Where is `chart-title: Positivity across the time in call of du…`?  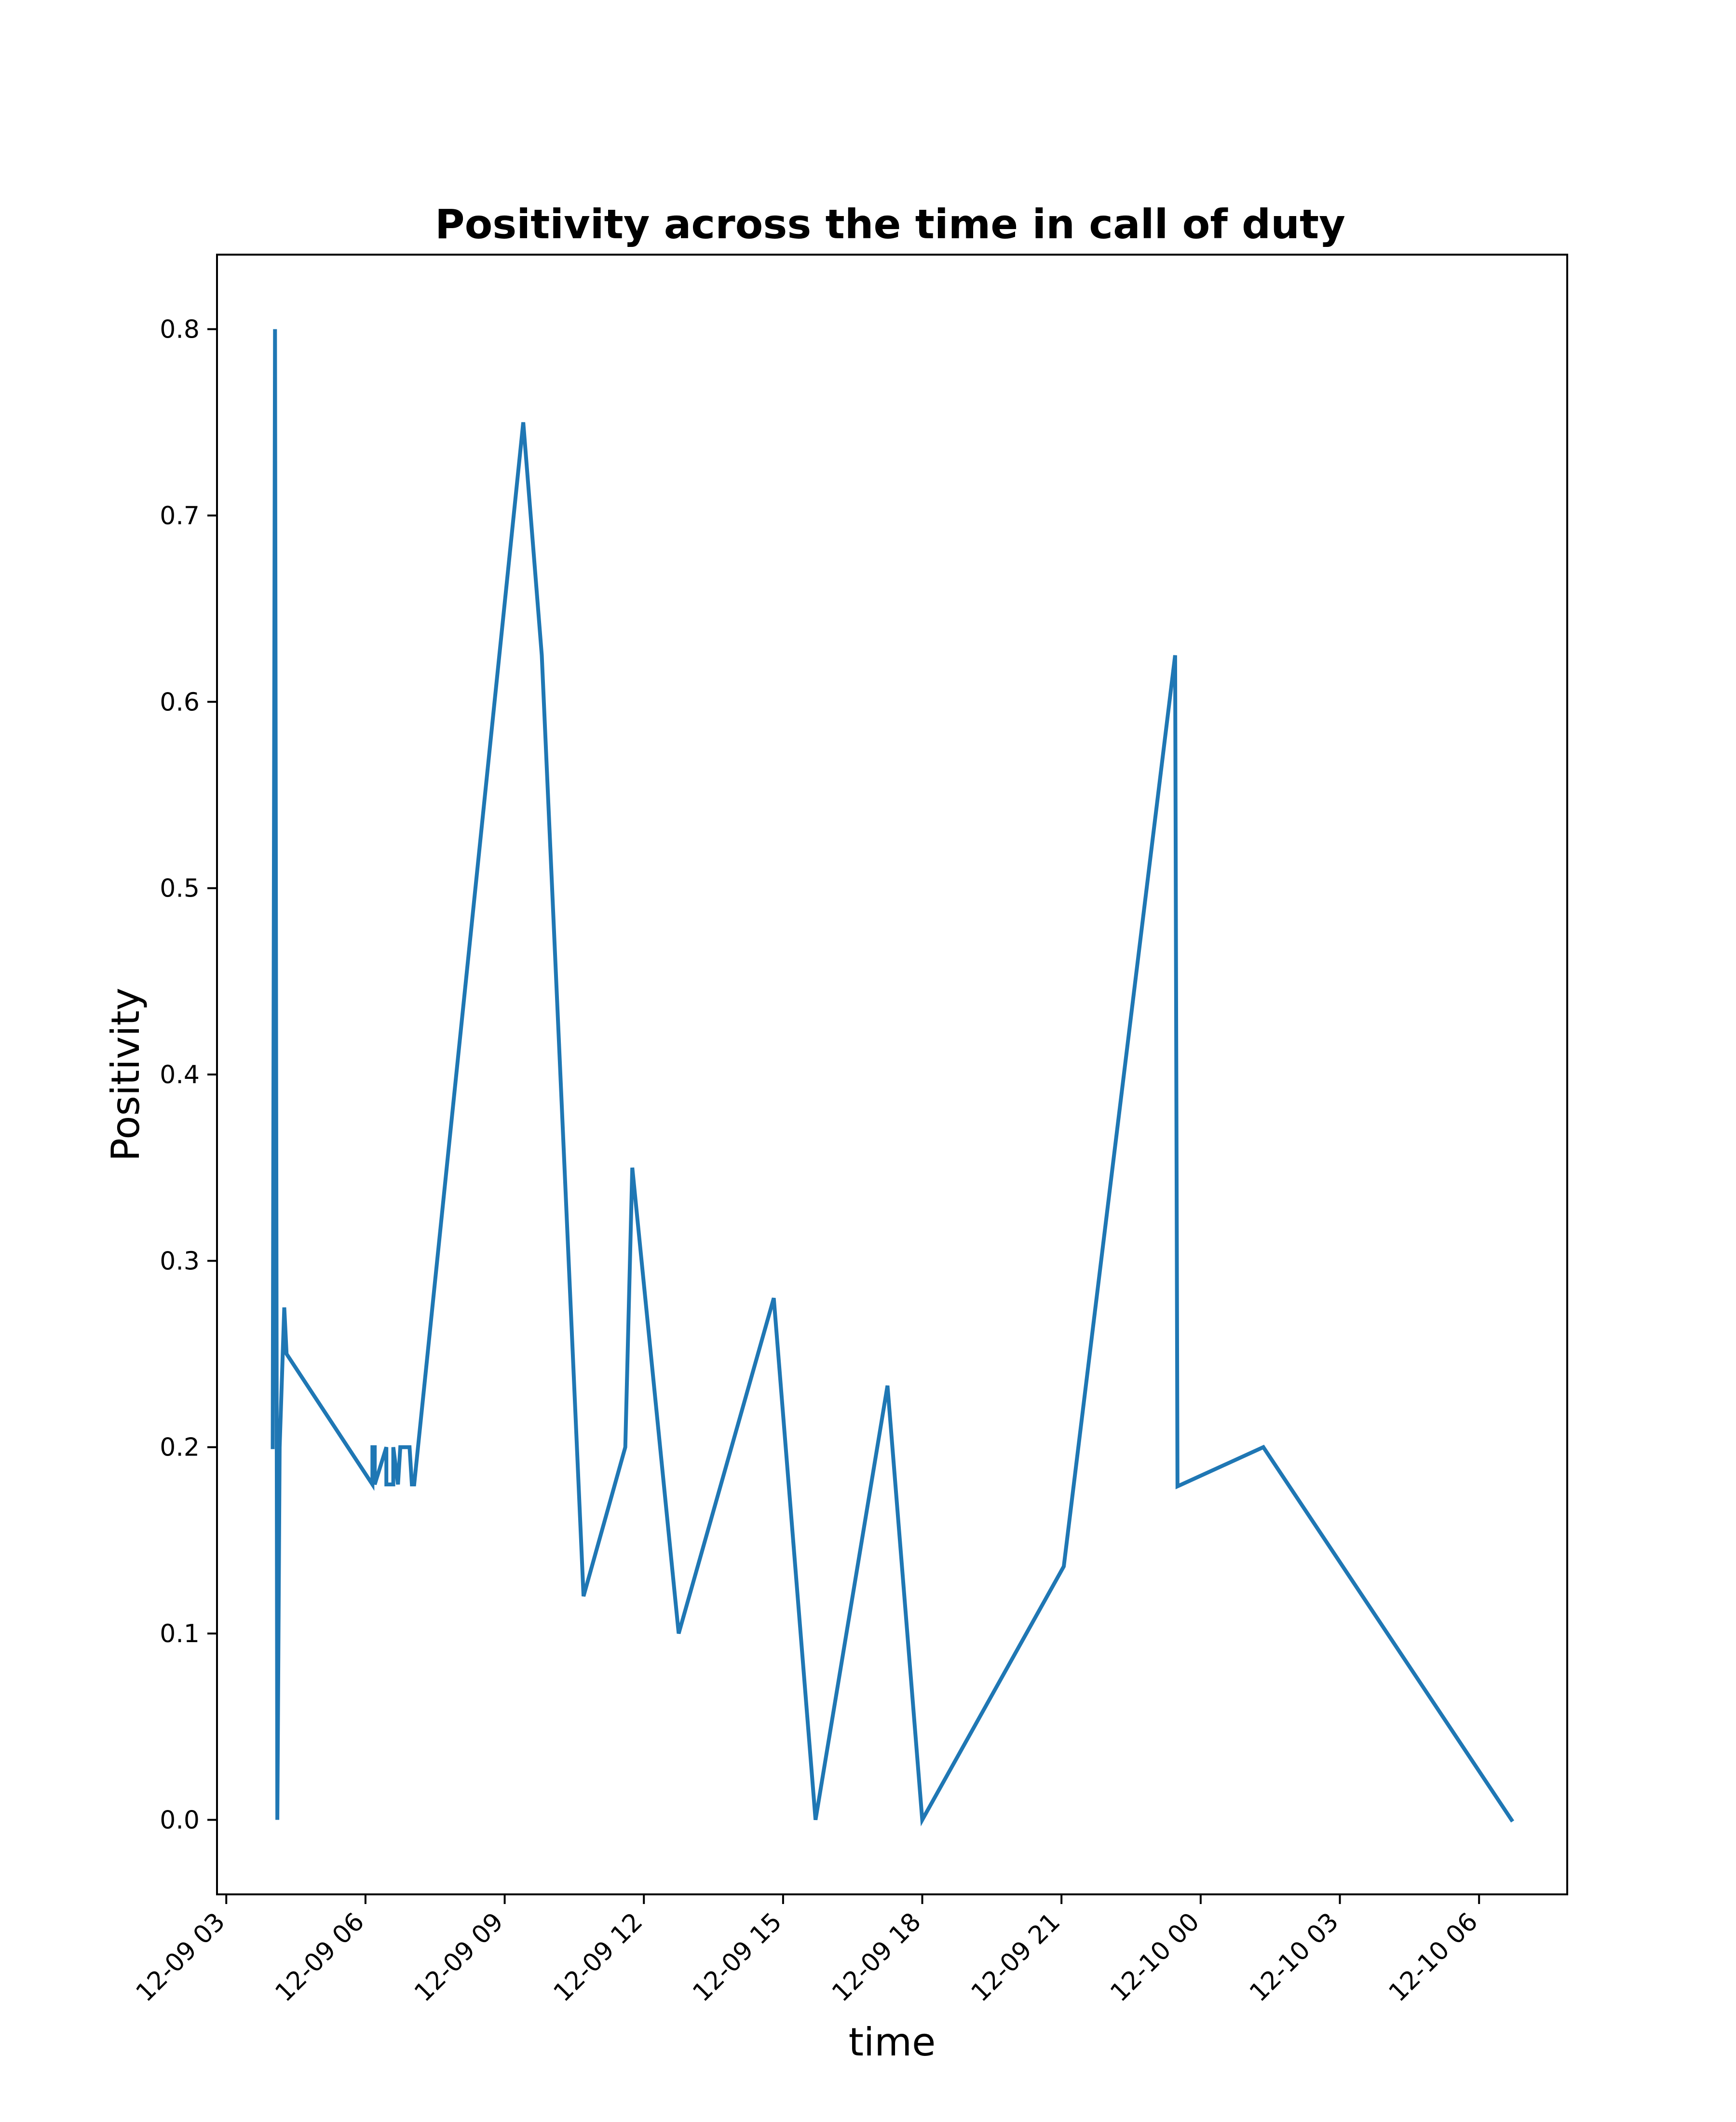 chart-title: Positivity across the time in call of du… is located at coordinates (890, 225).